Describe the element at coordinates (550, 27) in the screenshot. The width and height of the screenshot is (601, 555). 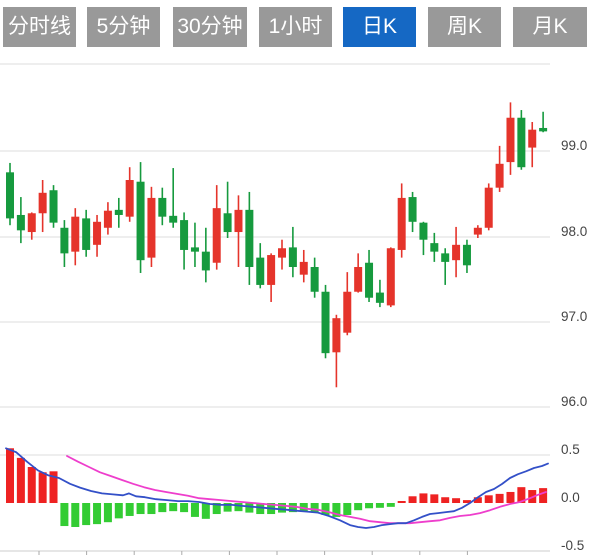
I see `tab-monthly-k: 月K` at that location.